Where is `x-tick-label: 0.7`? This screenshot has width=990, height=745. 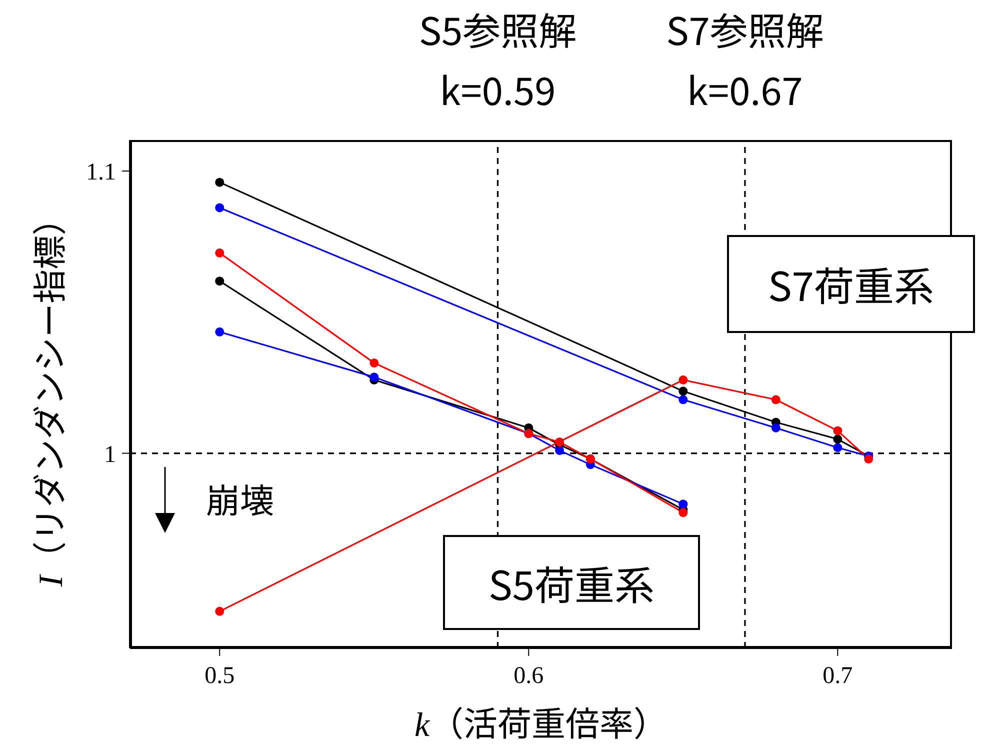
x-tick-label: 0.7 is located at coordinates (837, 676).